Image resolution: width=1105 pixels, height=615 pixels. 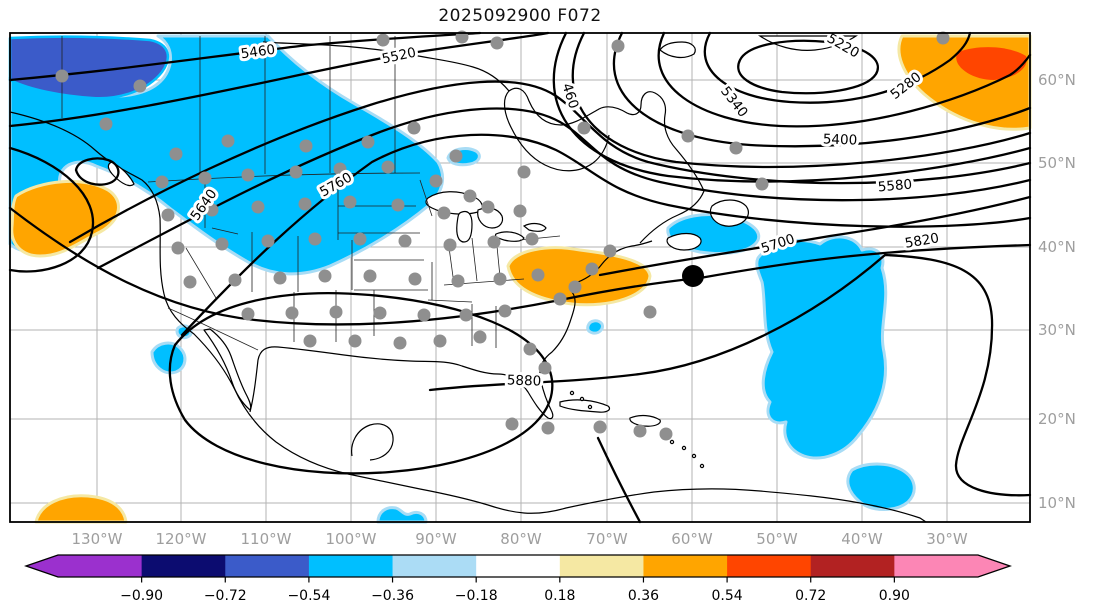 I want to click on colorbar-tick-label: −0.90, so click(x=141, y=596).